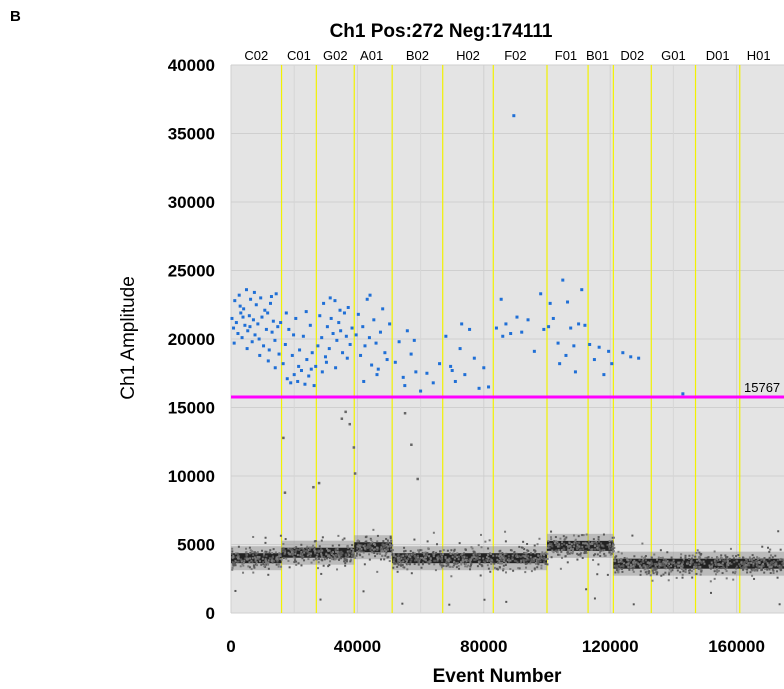 The height and width of the screenshot is (689, 784). Describe the element at coordinates (597, 55) in the screenshot. I see `well-label: B01` at that location.